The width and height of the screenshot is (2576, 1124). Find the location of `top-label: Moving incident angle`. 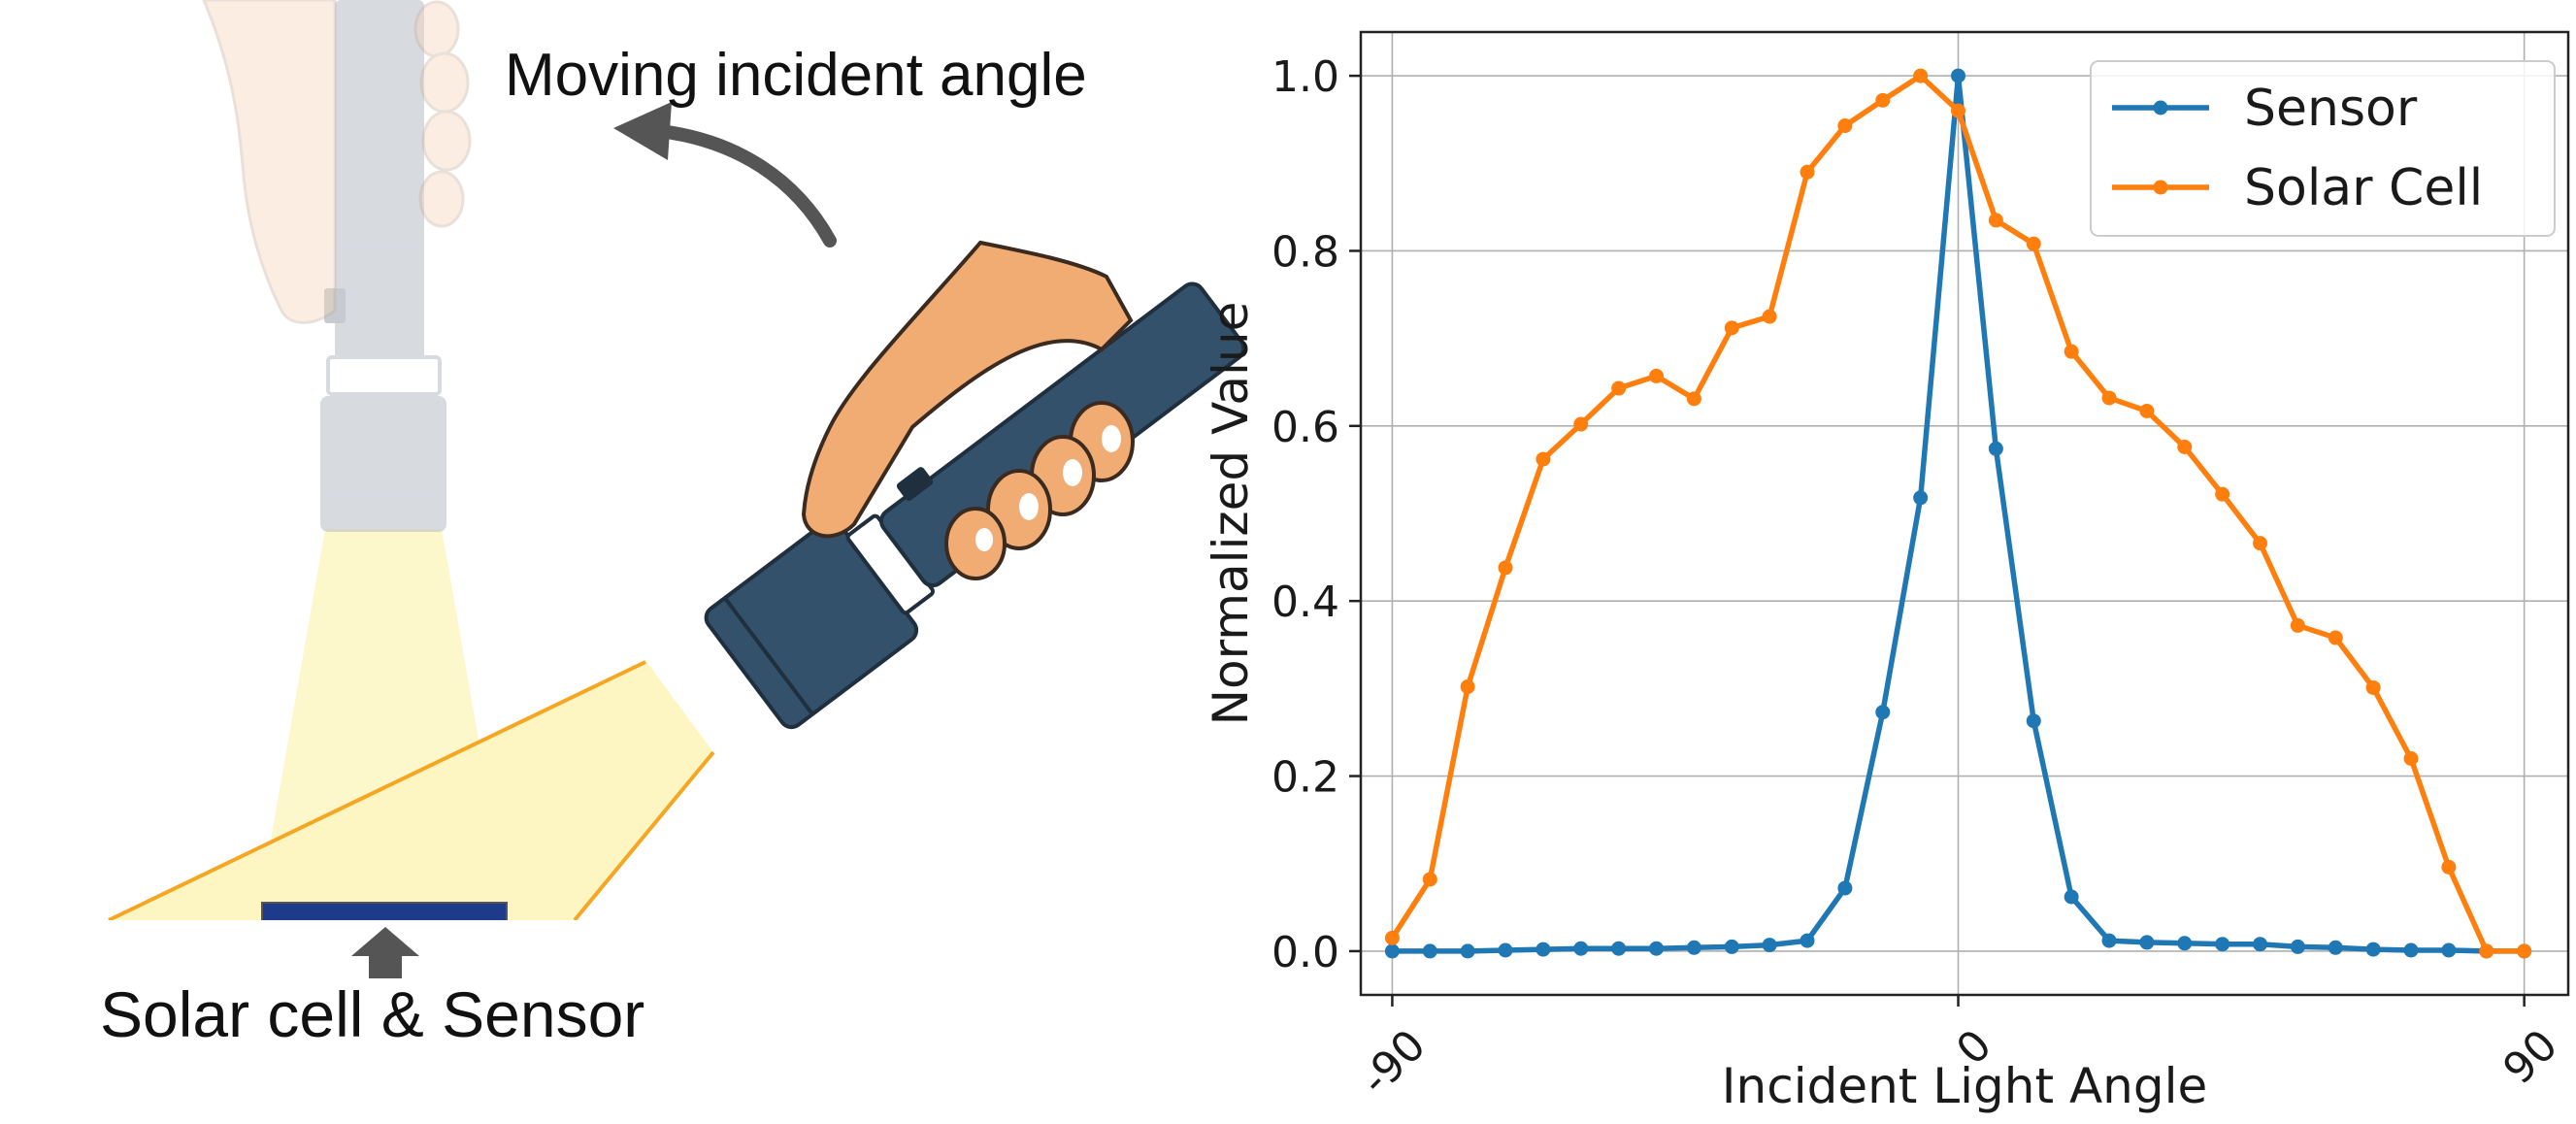

top-label: Moving incident angle is located at coordinates (796, 75).